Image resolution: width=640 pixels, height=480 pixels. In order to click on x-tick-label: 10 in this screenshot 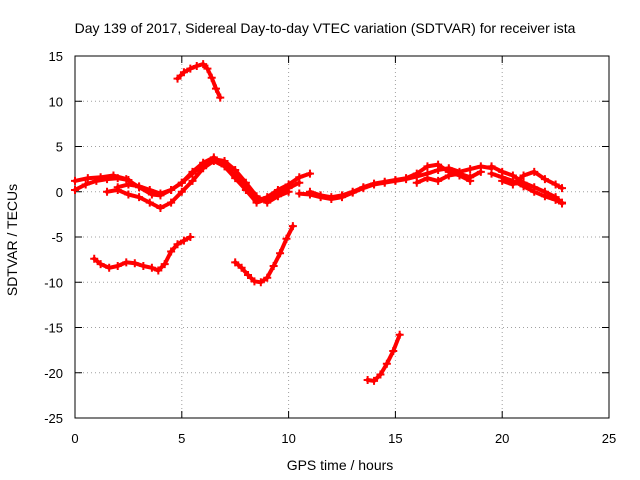, I will do `click(288, 438)`.